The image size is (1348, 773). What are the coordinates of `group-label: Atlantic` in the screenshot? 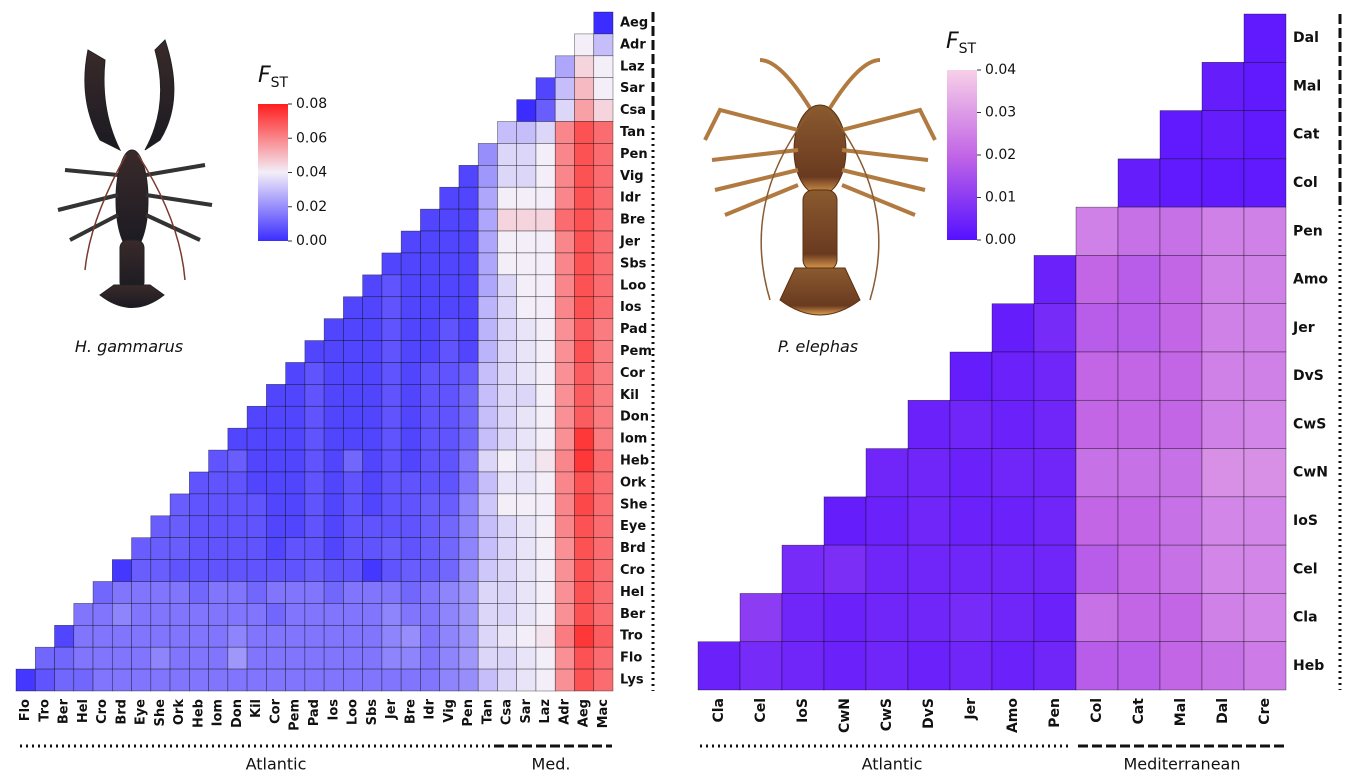 It's located at (892, 764).